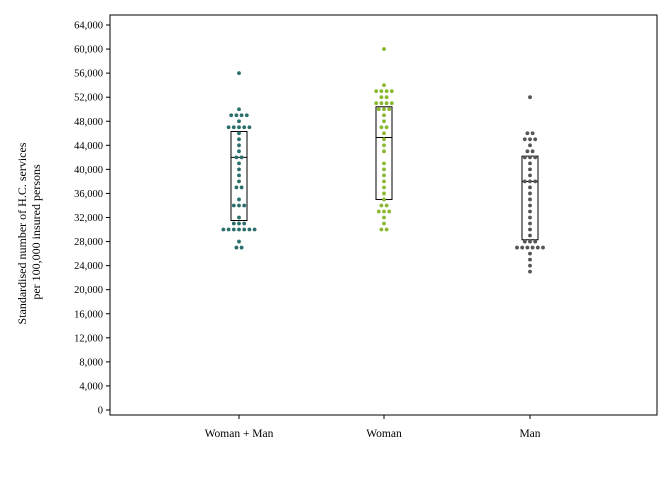 This screenshot has width=672, height=485. I want to click on y-tick-label: 12,000, so click(88, 338).